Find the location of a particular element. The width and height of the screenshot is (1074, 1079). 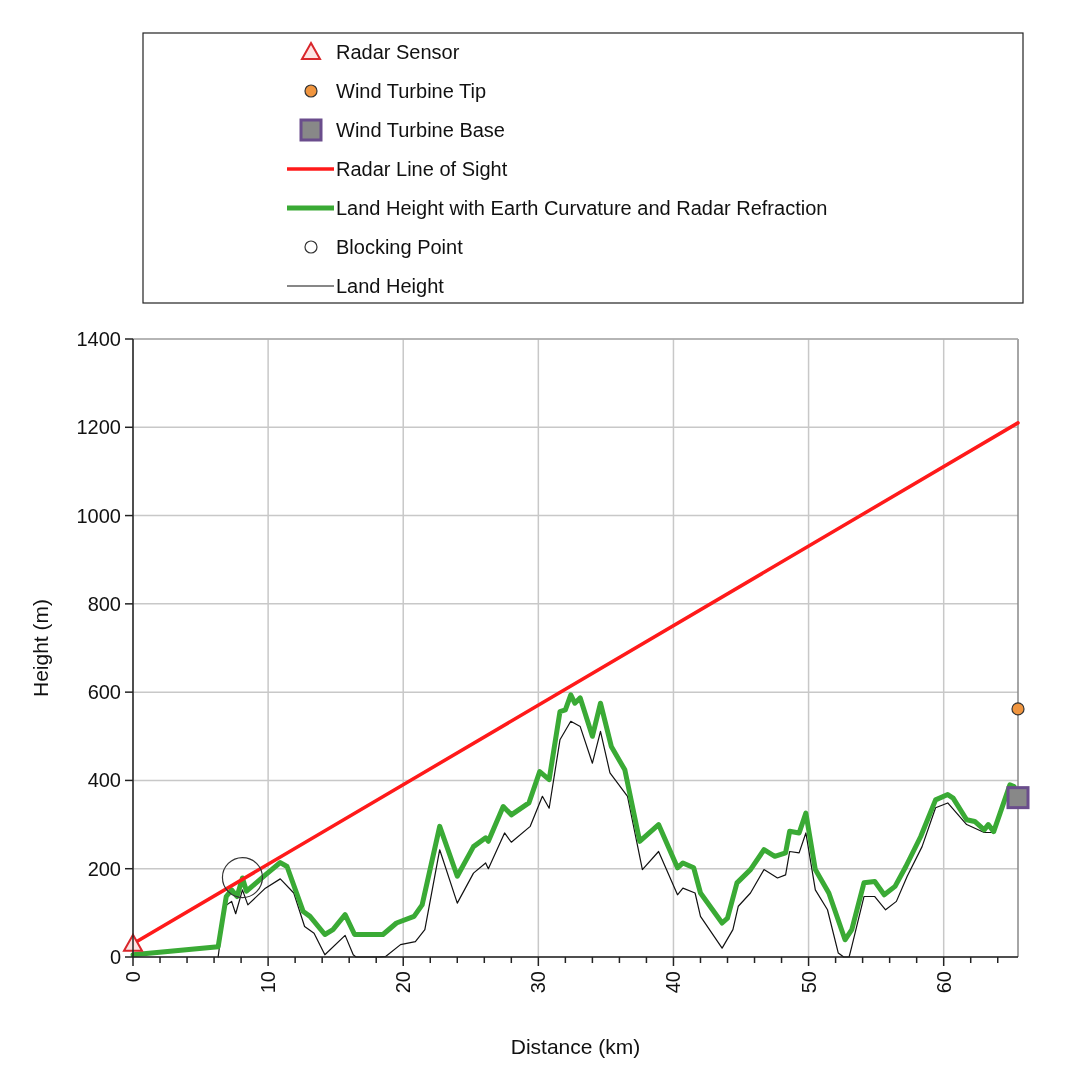

x-tick-label: 0 is located at coordinates (133, 977).